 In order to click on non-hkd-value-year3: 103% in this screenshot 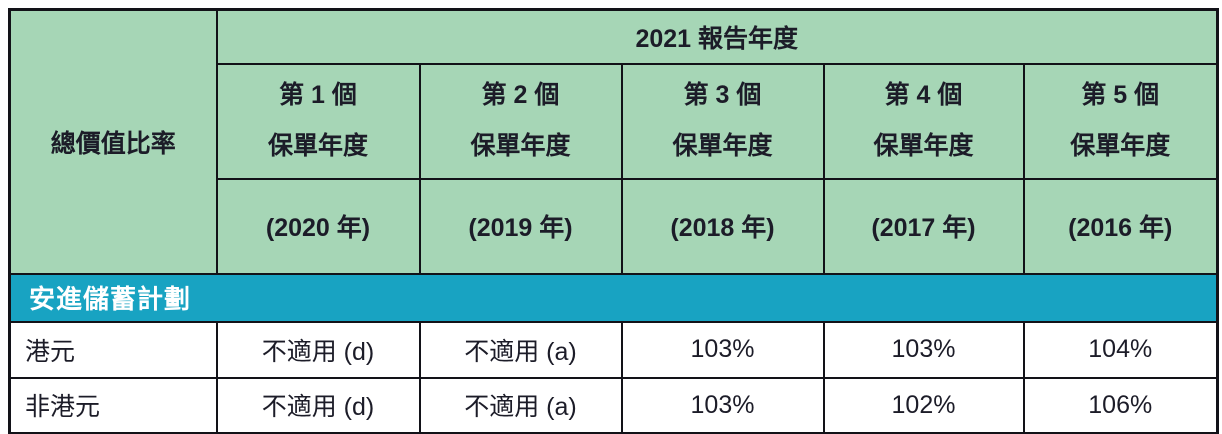, I will do `click(722, 405)`.